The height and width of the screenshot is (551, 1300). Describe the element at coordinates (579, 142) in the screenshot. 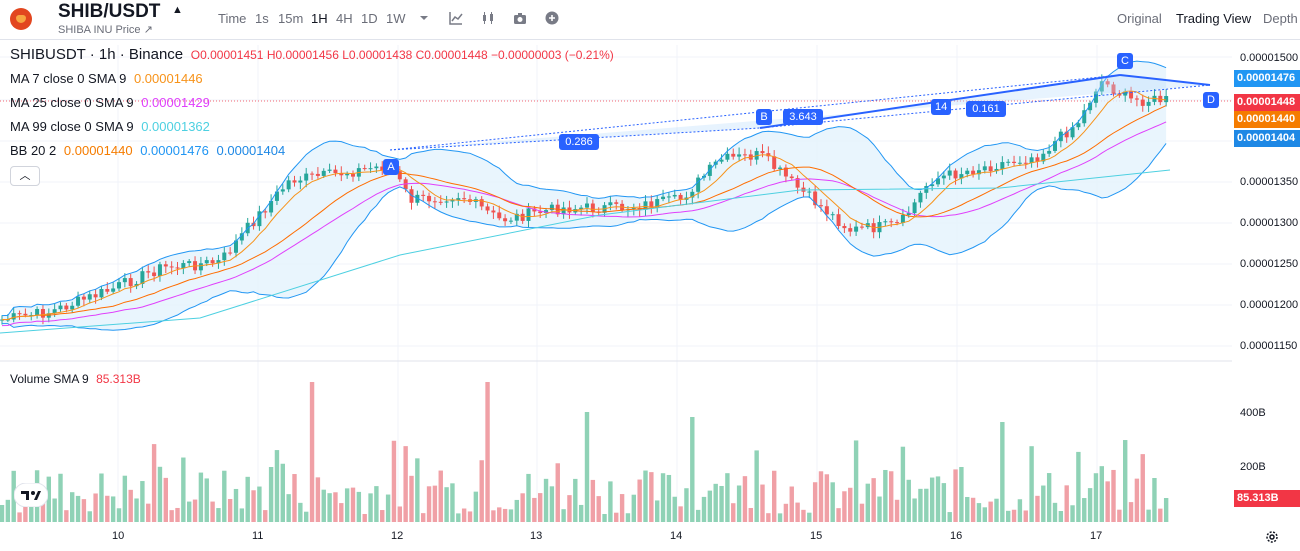

I see `ratio-label-ab: 0.286` at that location.